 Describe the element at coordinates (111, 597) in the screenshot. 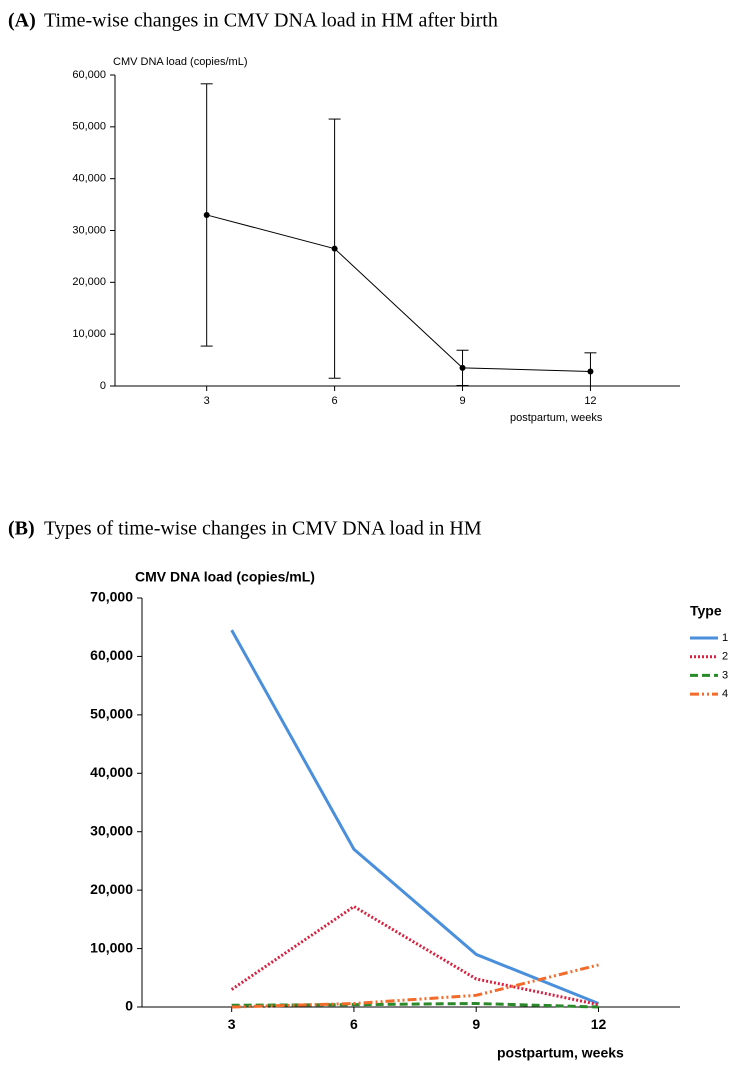

I see `y-tick-label: 70,000` at that location.